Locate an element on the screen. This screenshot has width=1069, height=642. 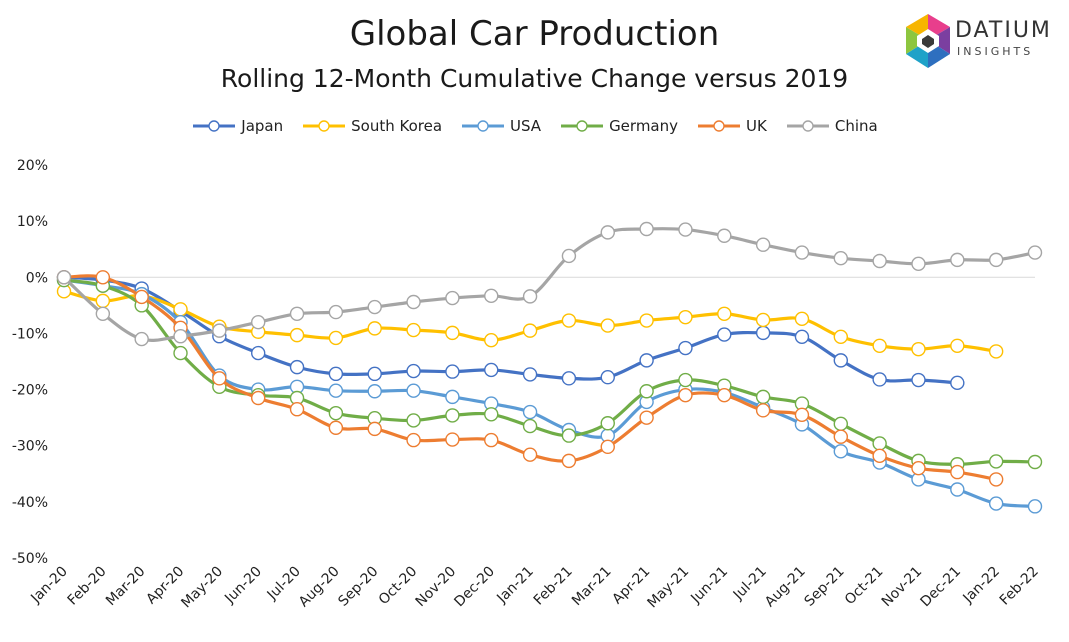
x-tick-label: Mar-21 is located at coordinates (592, 587).